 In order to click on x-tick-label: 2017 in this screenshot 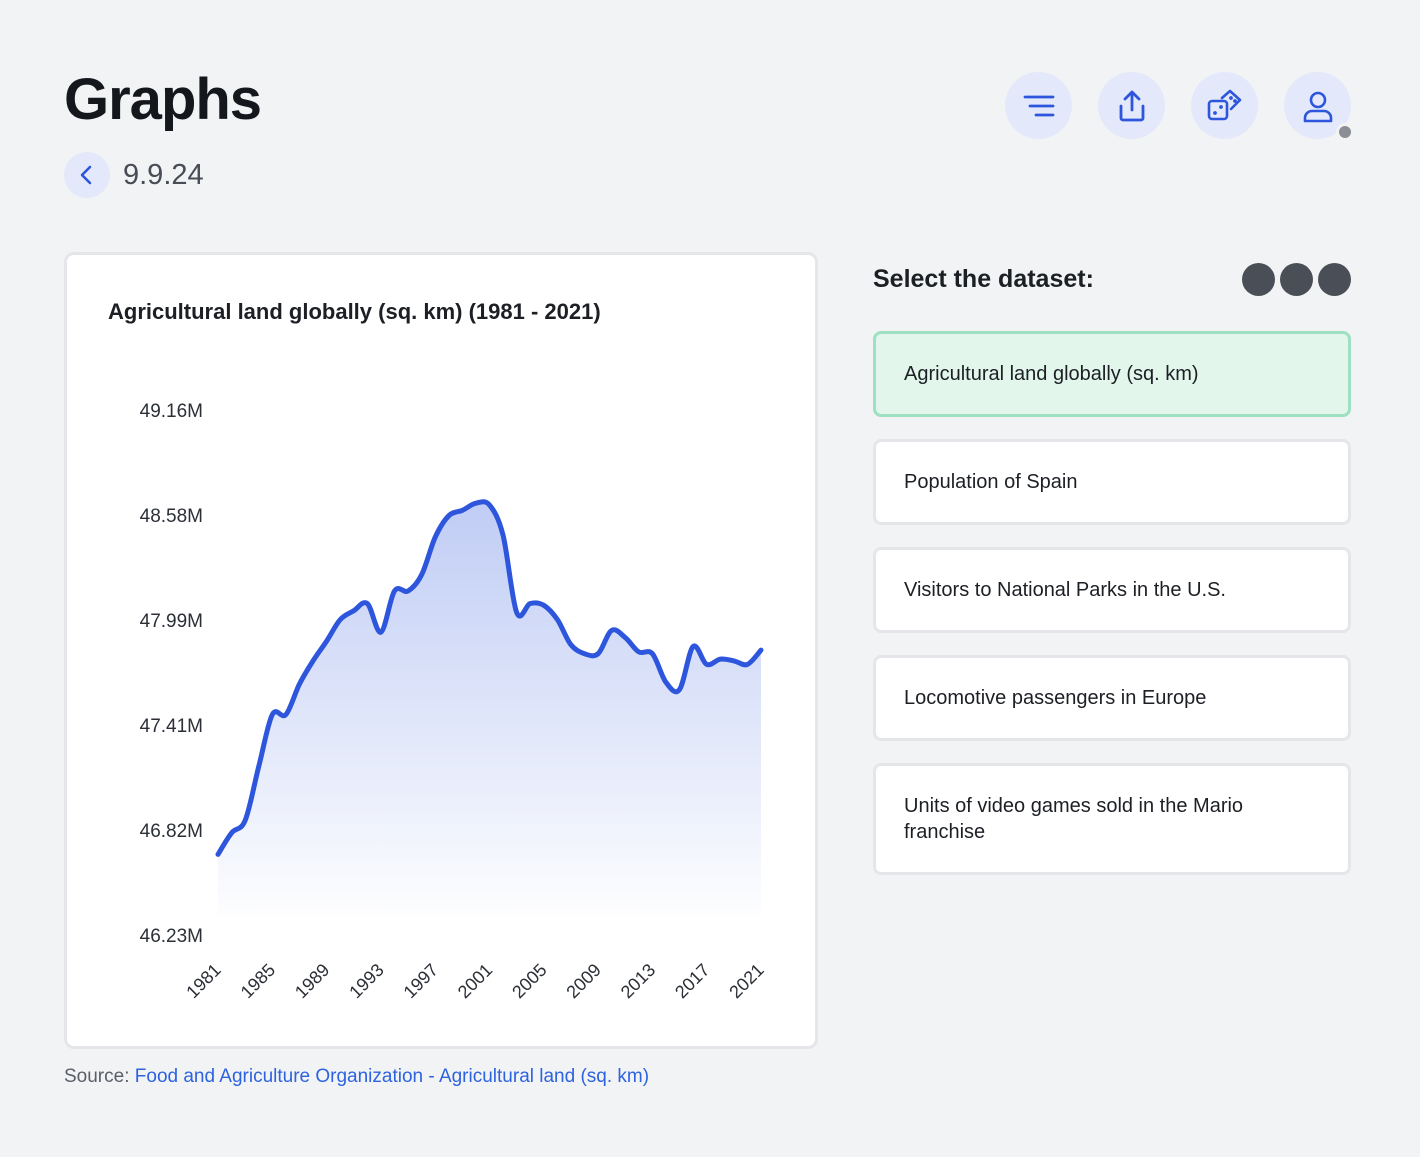, I will do `click(692, 981)`.